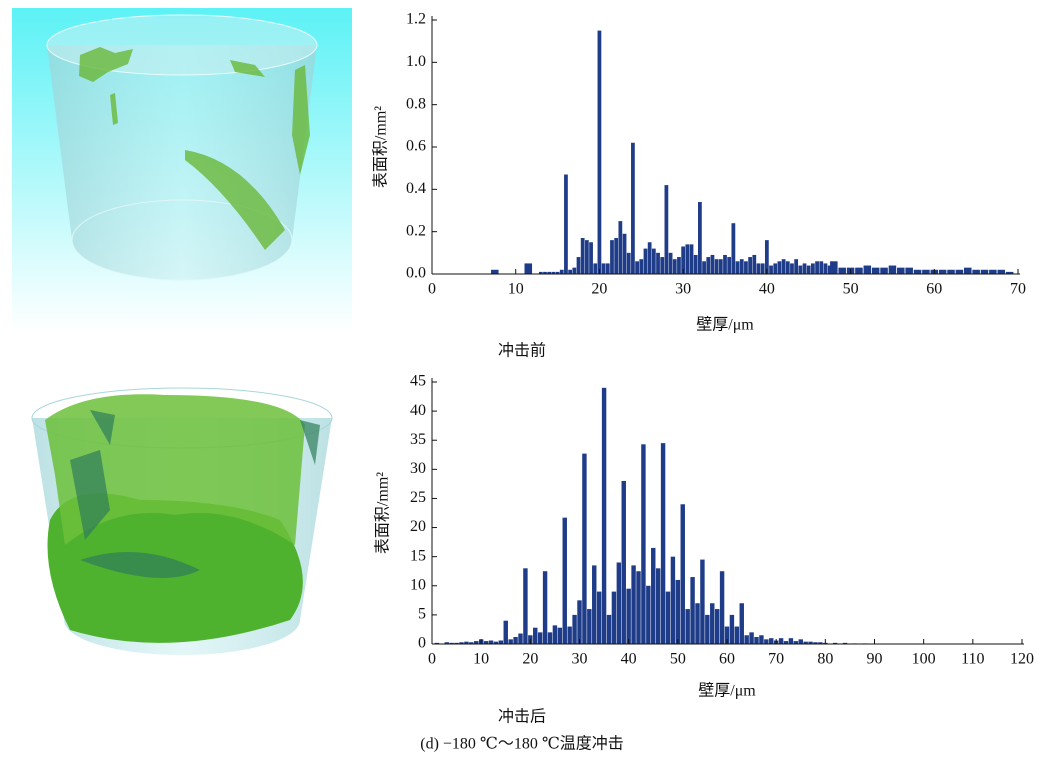 This screenshot has width=1041, height=765. I want to click on x-tick-label: 70, so click(776, 659).